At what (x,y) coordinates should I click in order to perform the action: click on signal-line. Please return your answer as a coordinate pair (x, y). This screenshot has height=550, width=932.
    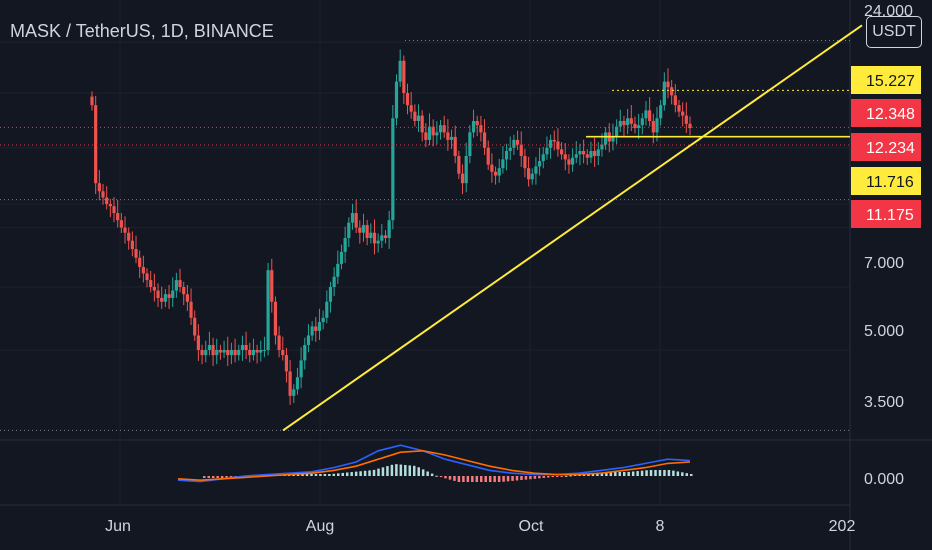
    Looking at the image, I should click on (434, 465).